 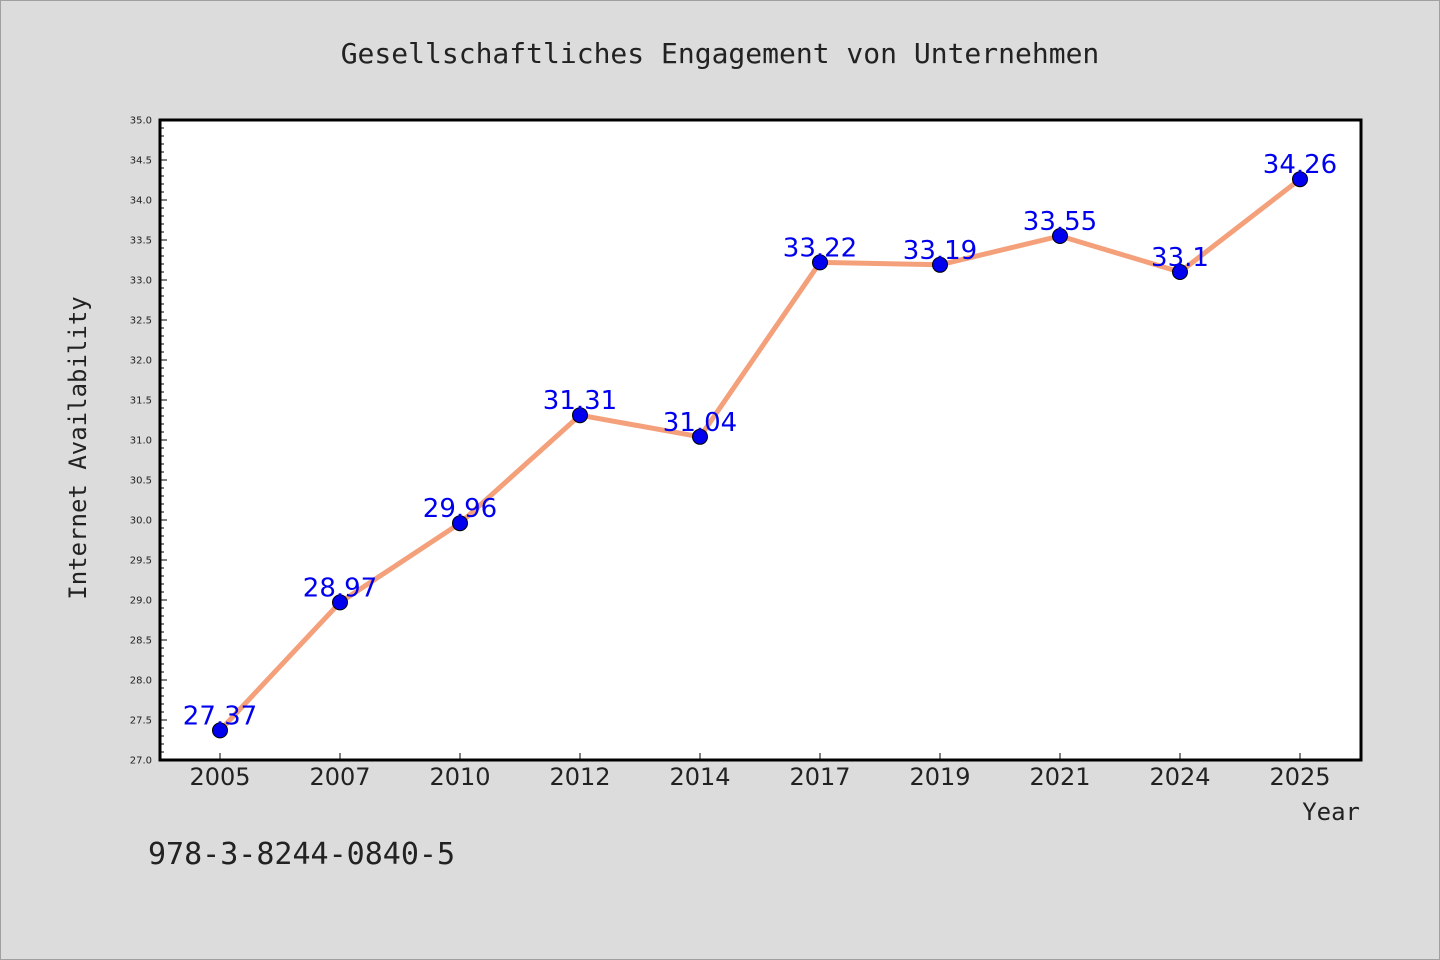 I want to click on data-label: 29.96, so click(x=460, y=509).